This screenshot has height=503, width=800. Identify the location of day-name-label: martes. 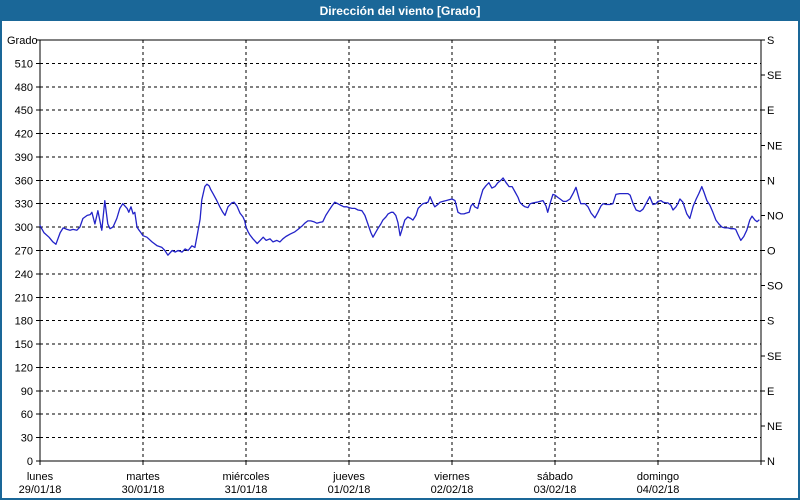
(143, 477).